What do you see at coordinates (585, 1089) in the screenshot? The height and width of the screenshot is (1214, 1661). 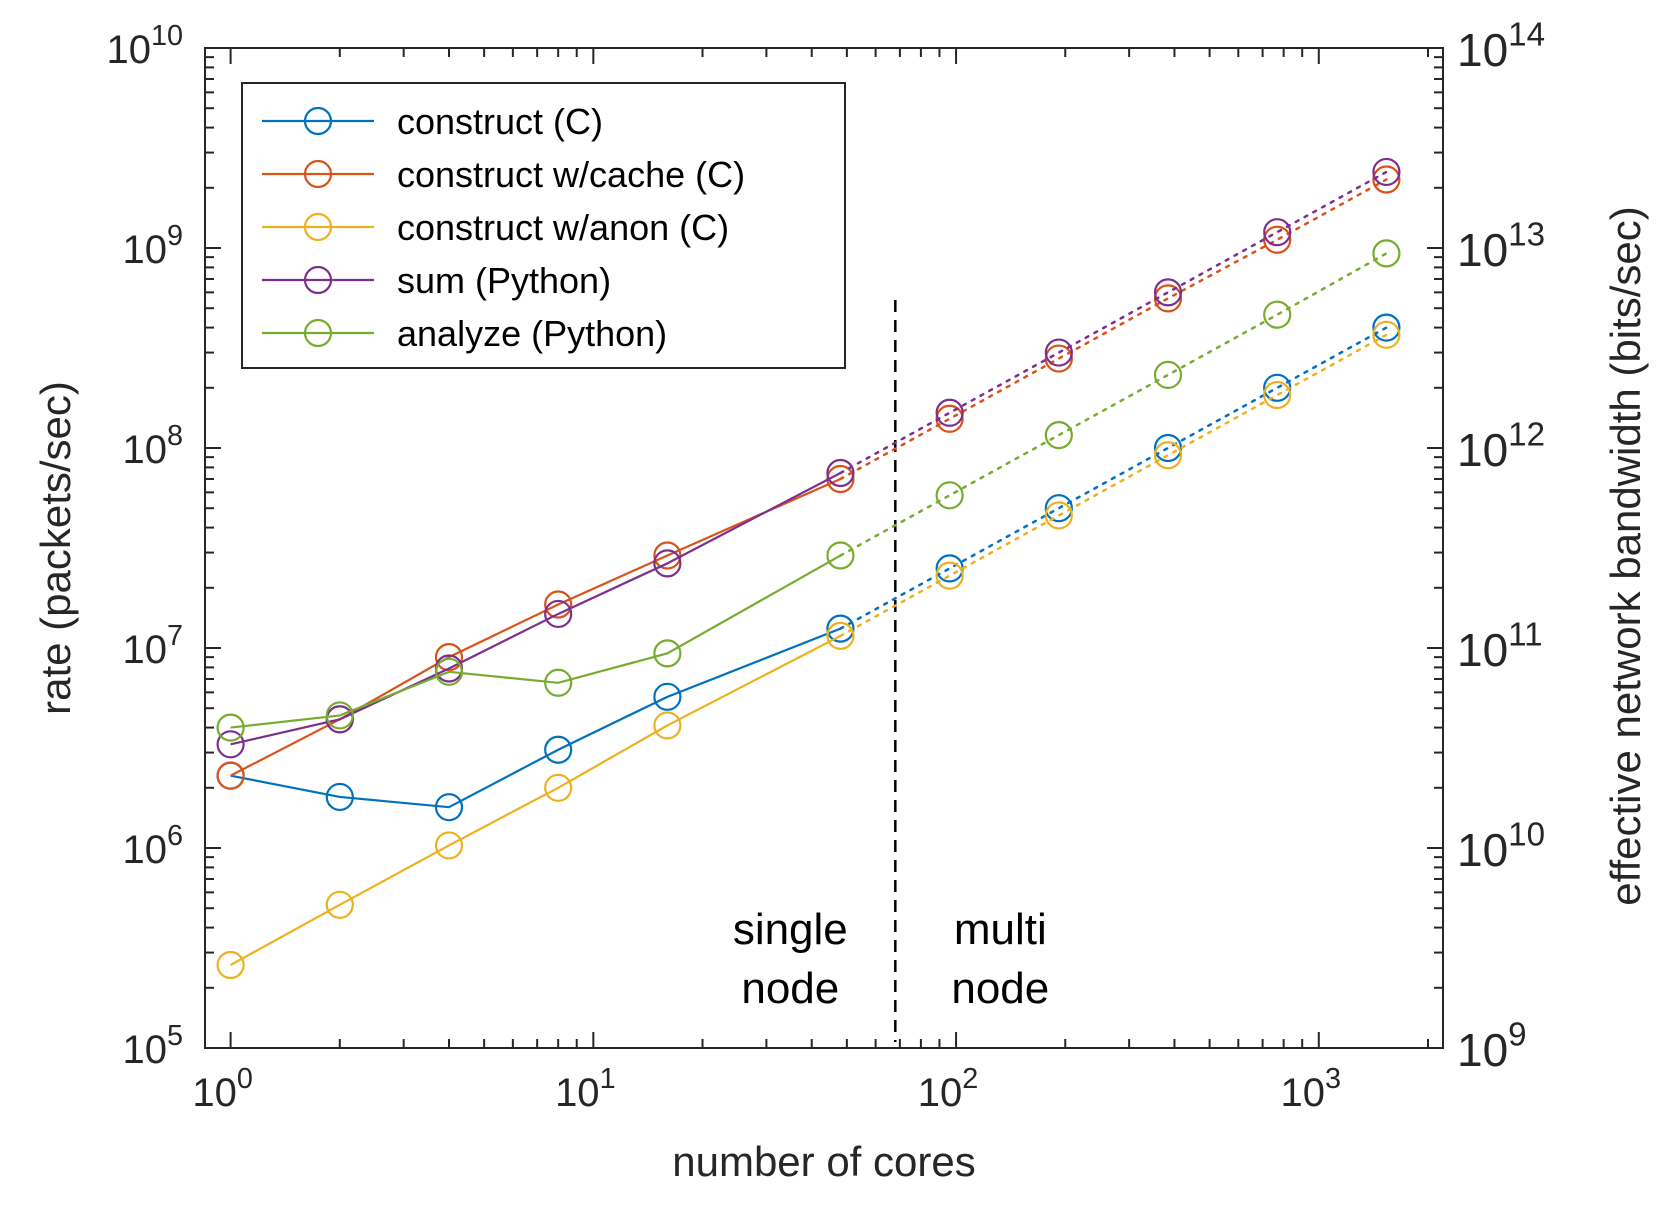 I see `x-tick-label: 10¹` at bounding box center [585, 1089].